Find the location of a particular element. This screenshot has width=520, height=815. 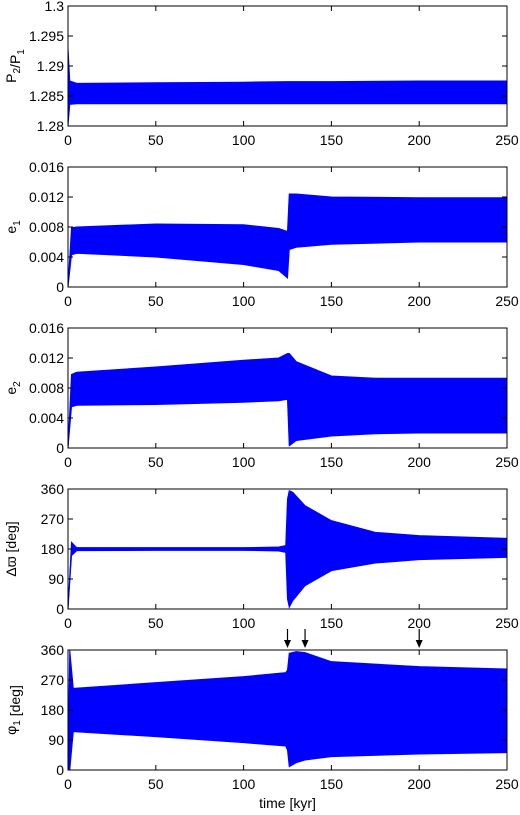

y-axis-label-text: Δϖ [deg] is located at coordinates (11, 548).